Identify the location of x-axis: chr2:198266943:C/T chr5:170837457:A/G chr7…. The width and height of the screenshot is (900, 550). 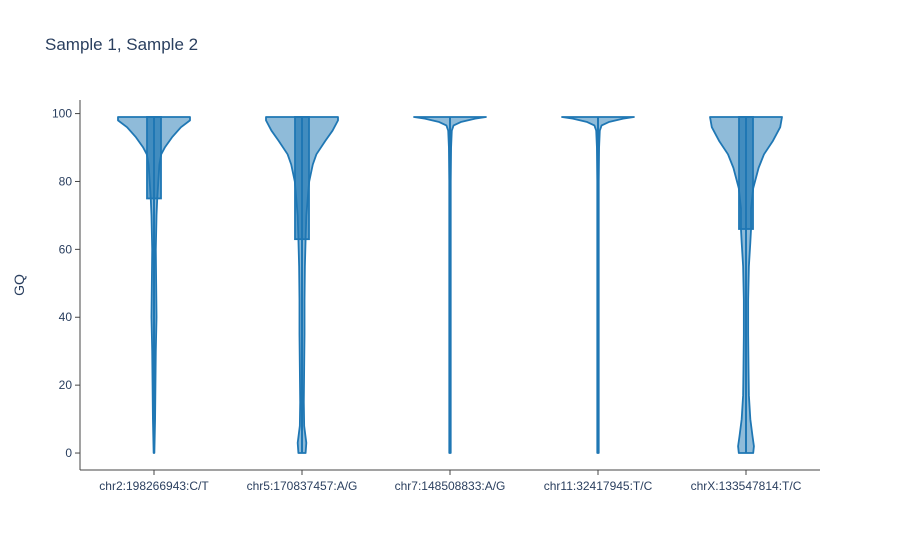
(450, 481).